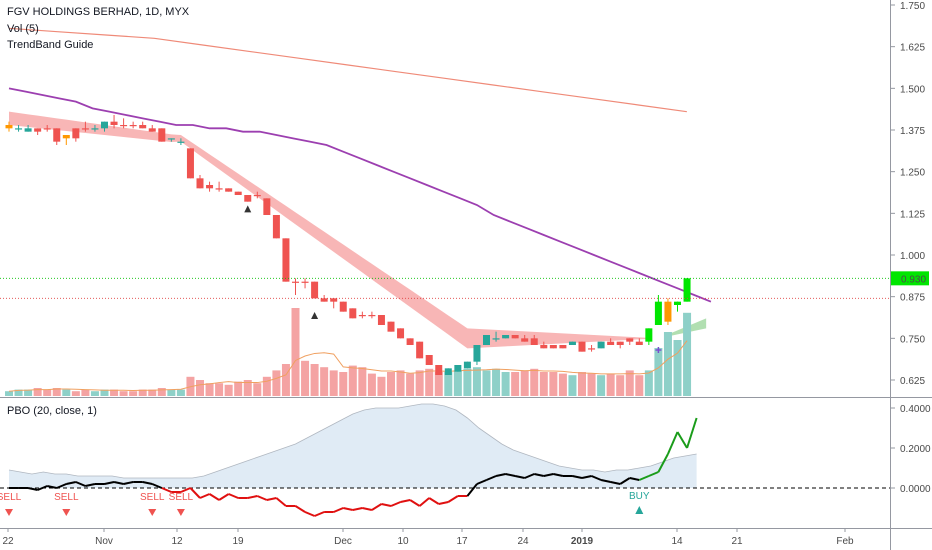 The image size is (932, 550). Describe the element at coordinates (50, 45) in the screenshot. I see `legend-trendband: TrendBand Guide` at that location.